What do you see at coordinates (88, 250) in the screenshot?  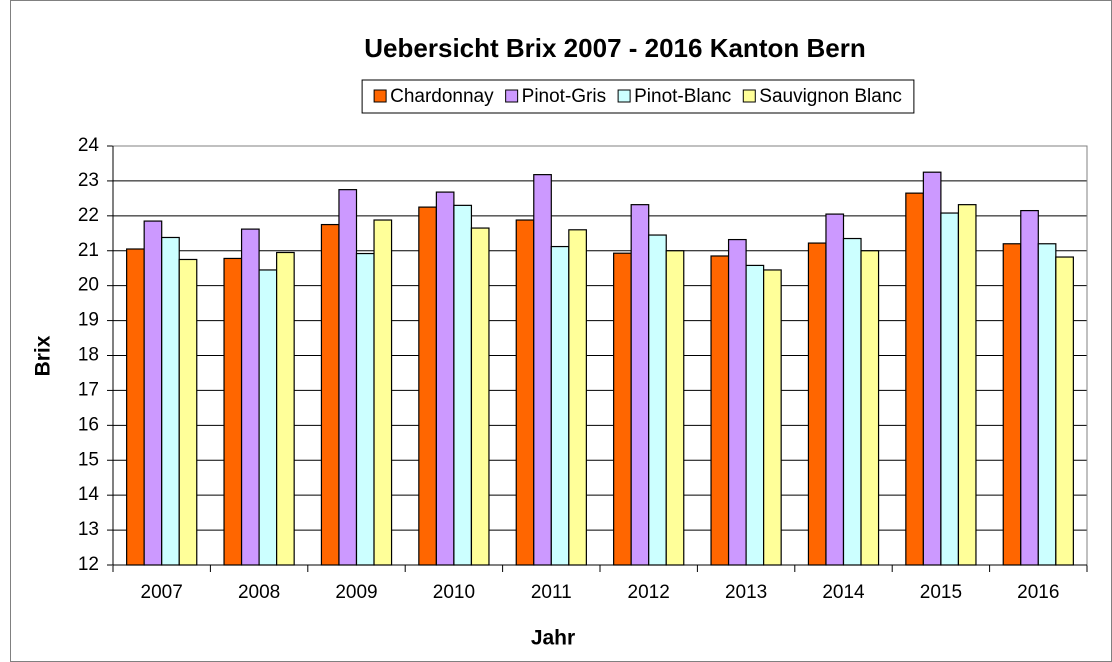 I see `y-tick-label: 21` at bounding box center [88, 250].